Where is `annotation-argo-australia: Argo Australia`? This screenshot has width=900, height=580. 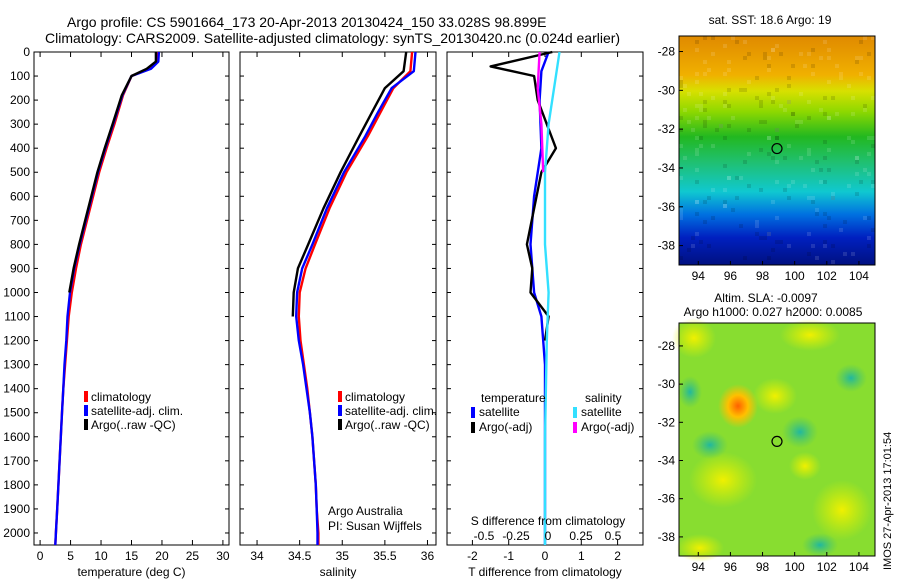
annotation-argo-australia: Argo Australia is located at coordinates (365, 511).